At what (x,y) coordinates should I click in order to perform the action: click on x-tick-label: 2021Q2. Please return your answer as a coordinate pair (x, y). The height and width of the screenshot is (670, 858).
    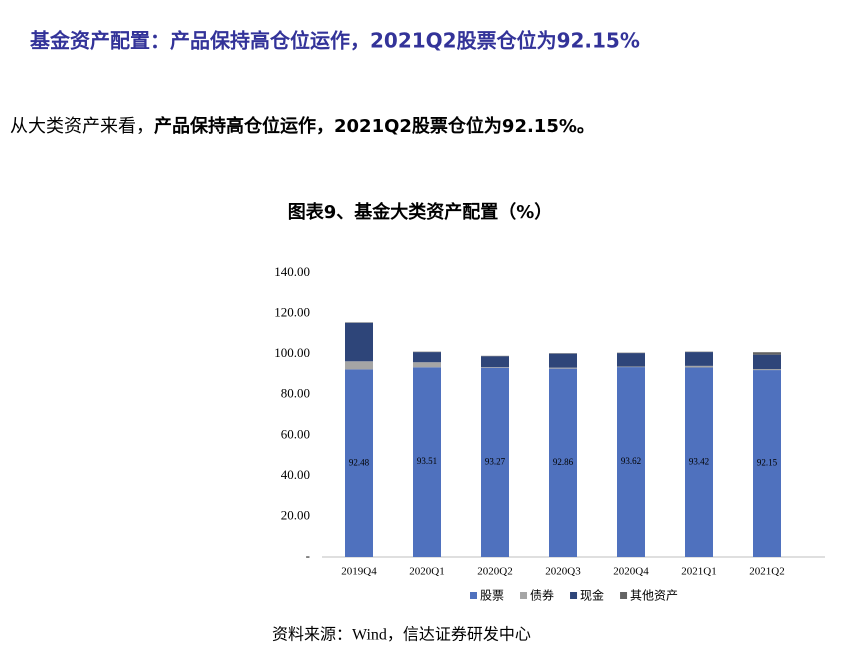
    Looking at the image, I should click on (766, 572).